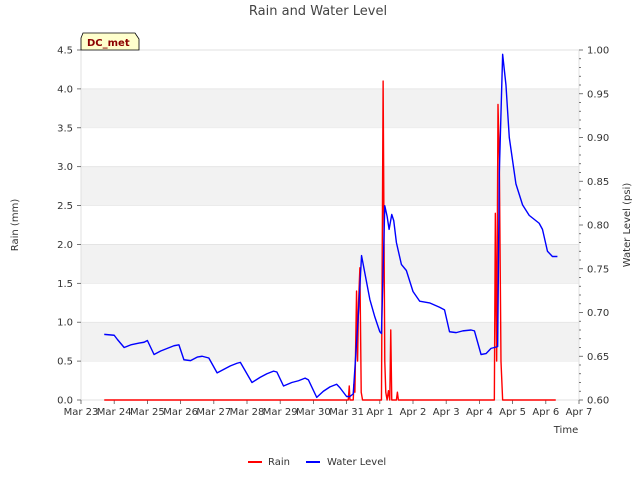 This screenshot has height=480, width=640. Describe the element at coordinates (15, 225) in the screenshot. I see `y-axis-left-title: Rain (mm)` at that location.